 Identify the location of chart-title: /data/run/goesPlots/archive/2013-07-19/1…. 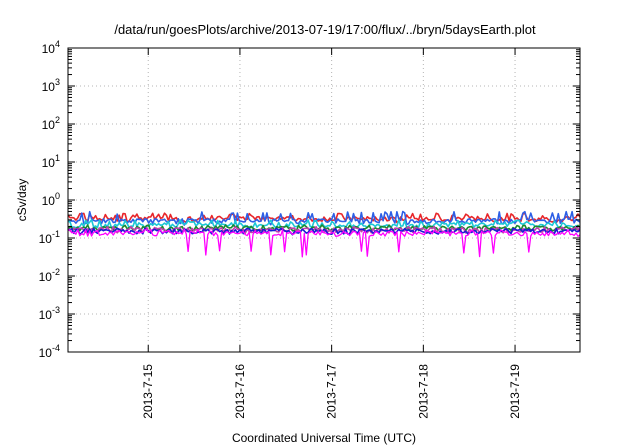
(325, 29).